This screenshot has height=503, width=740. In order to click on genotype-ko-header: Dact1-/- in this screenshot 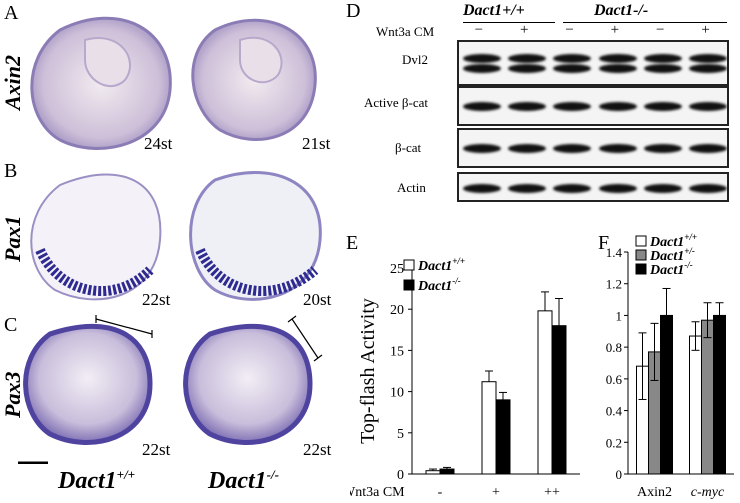, I will do `click(621, 10)`.